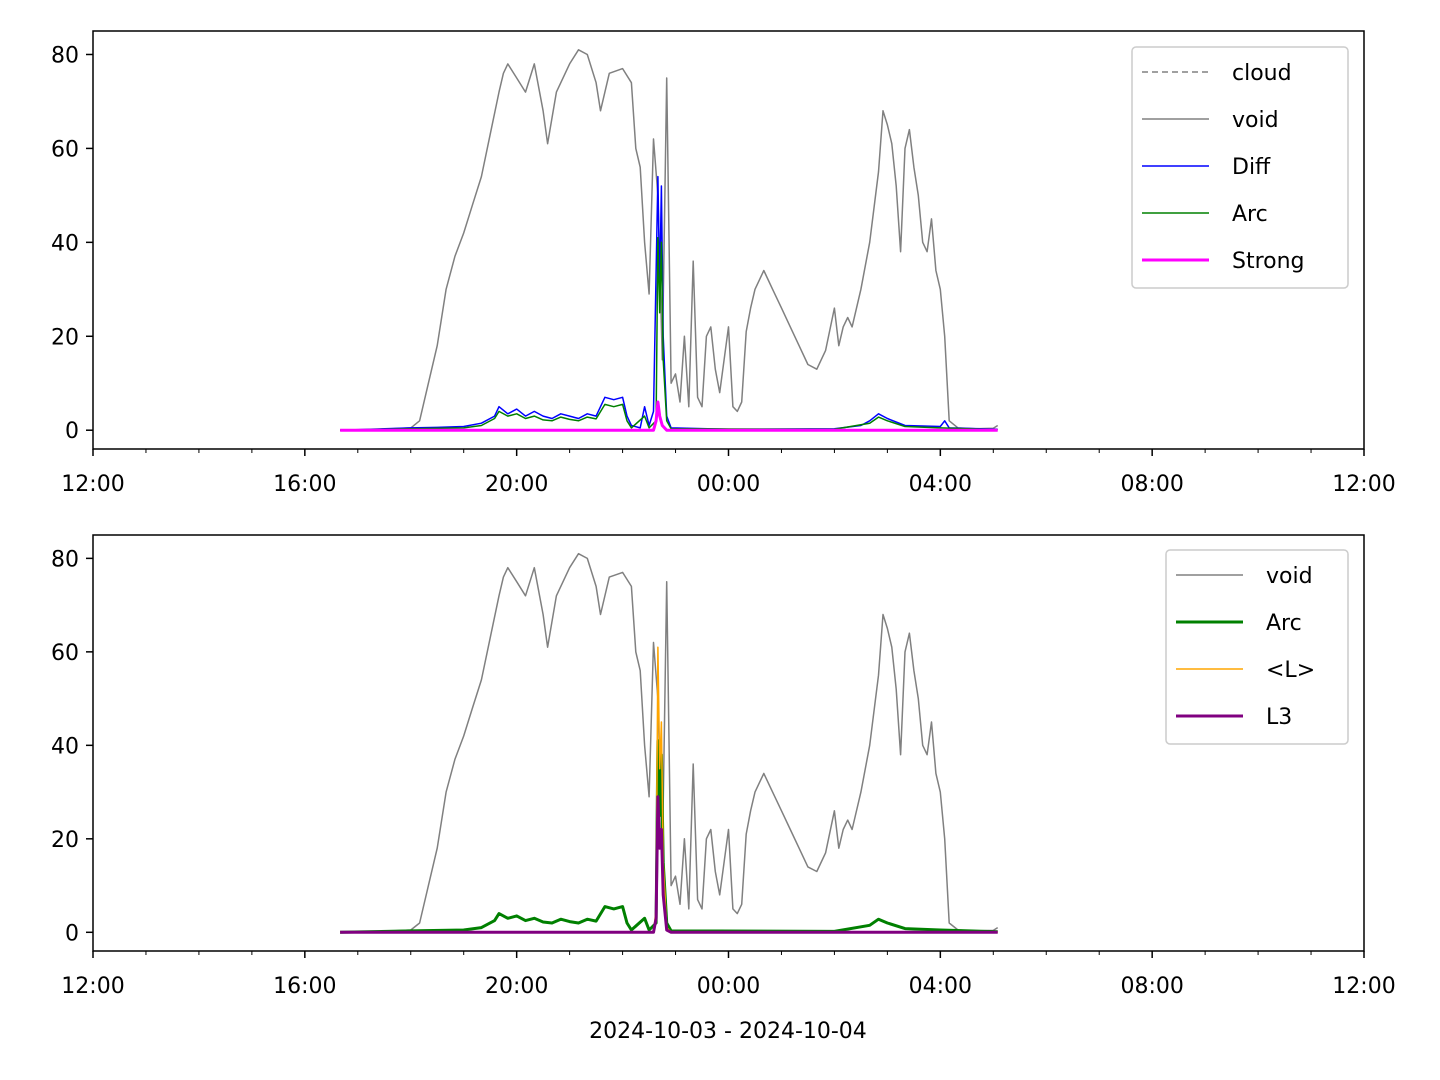 The image size is (1440, 1080). Describe the element at coordinates (1268, 261) in the screenshot. I see `legend-label: Strong` at that location.